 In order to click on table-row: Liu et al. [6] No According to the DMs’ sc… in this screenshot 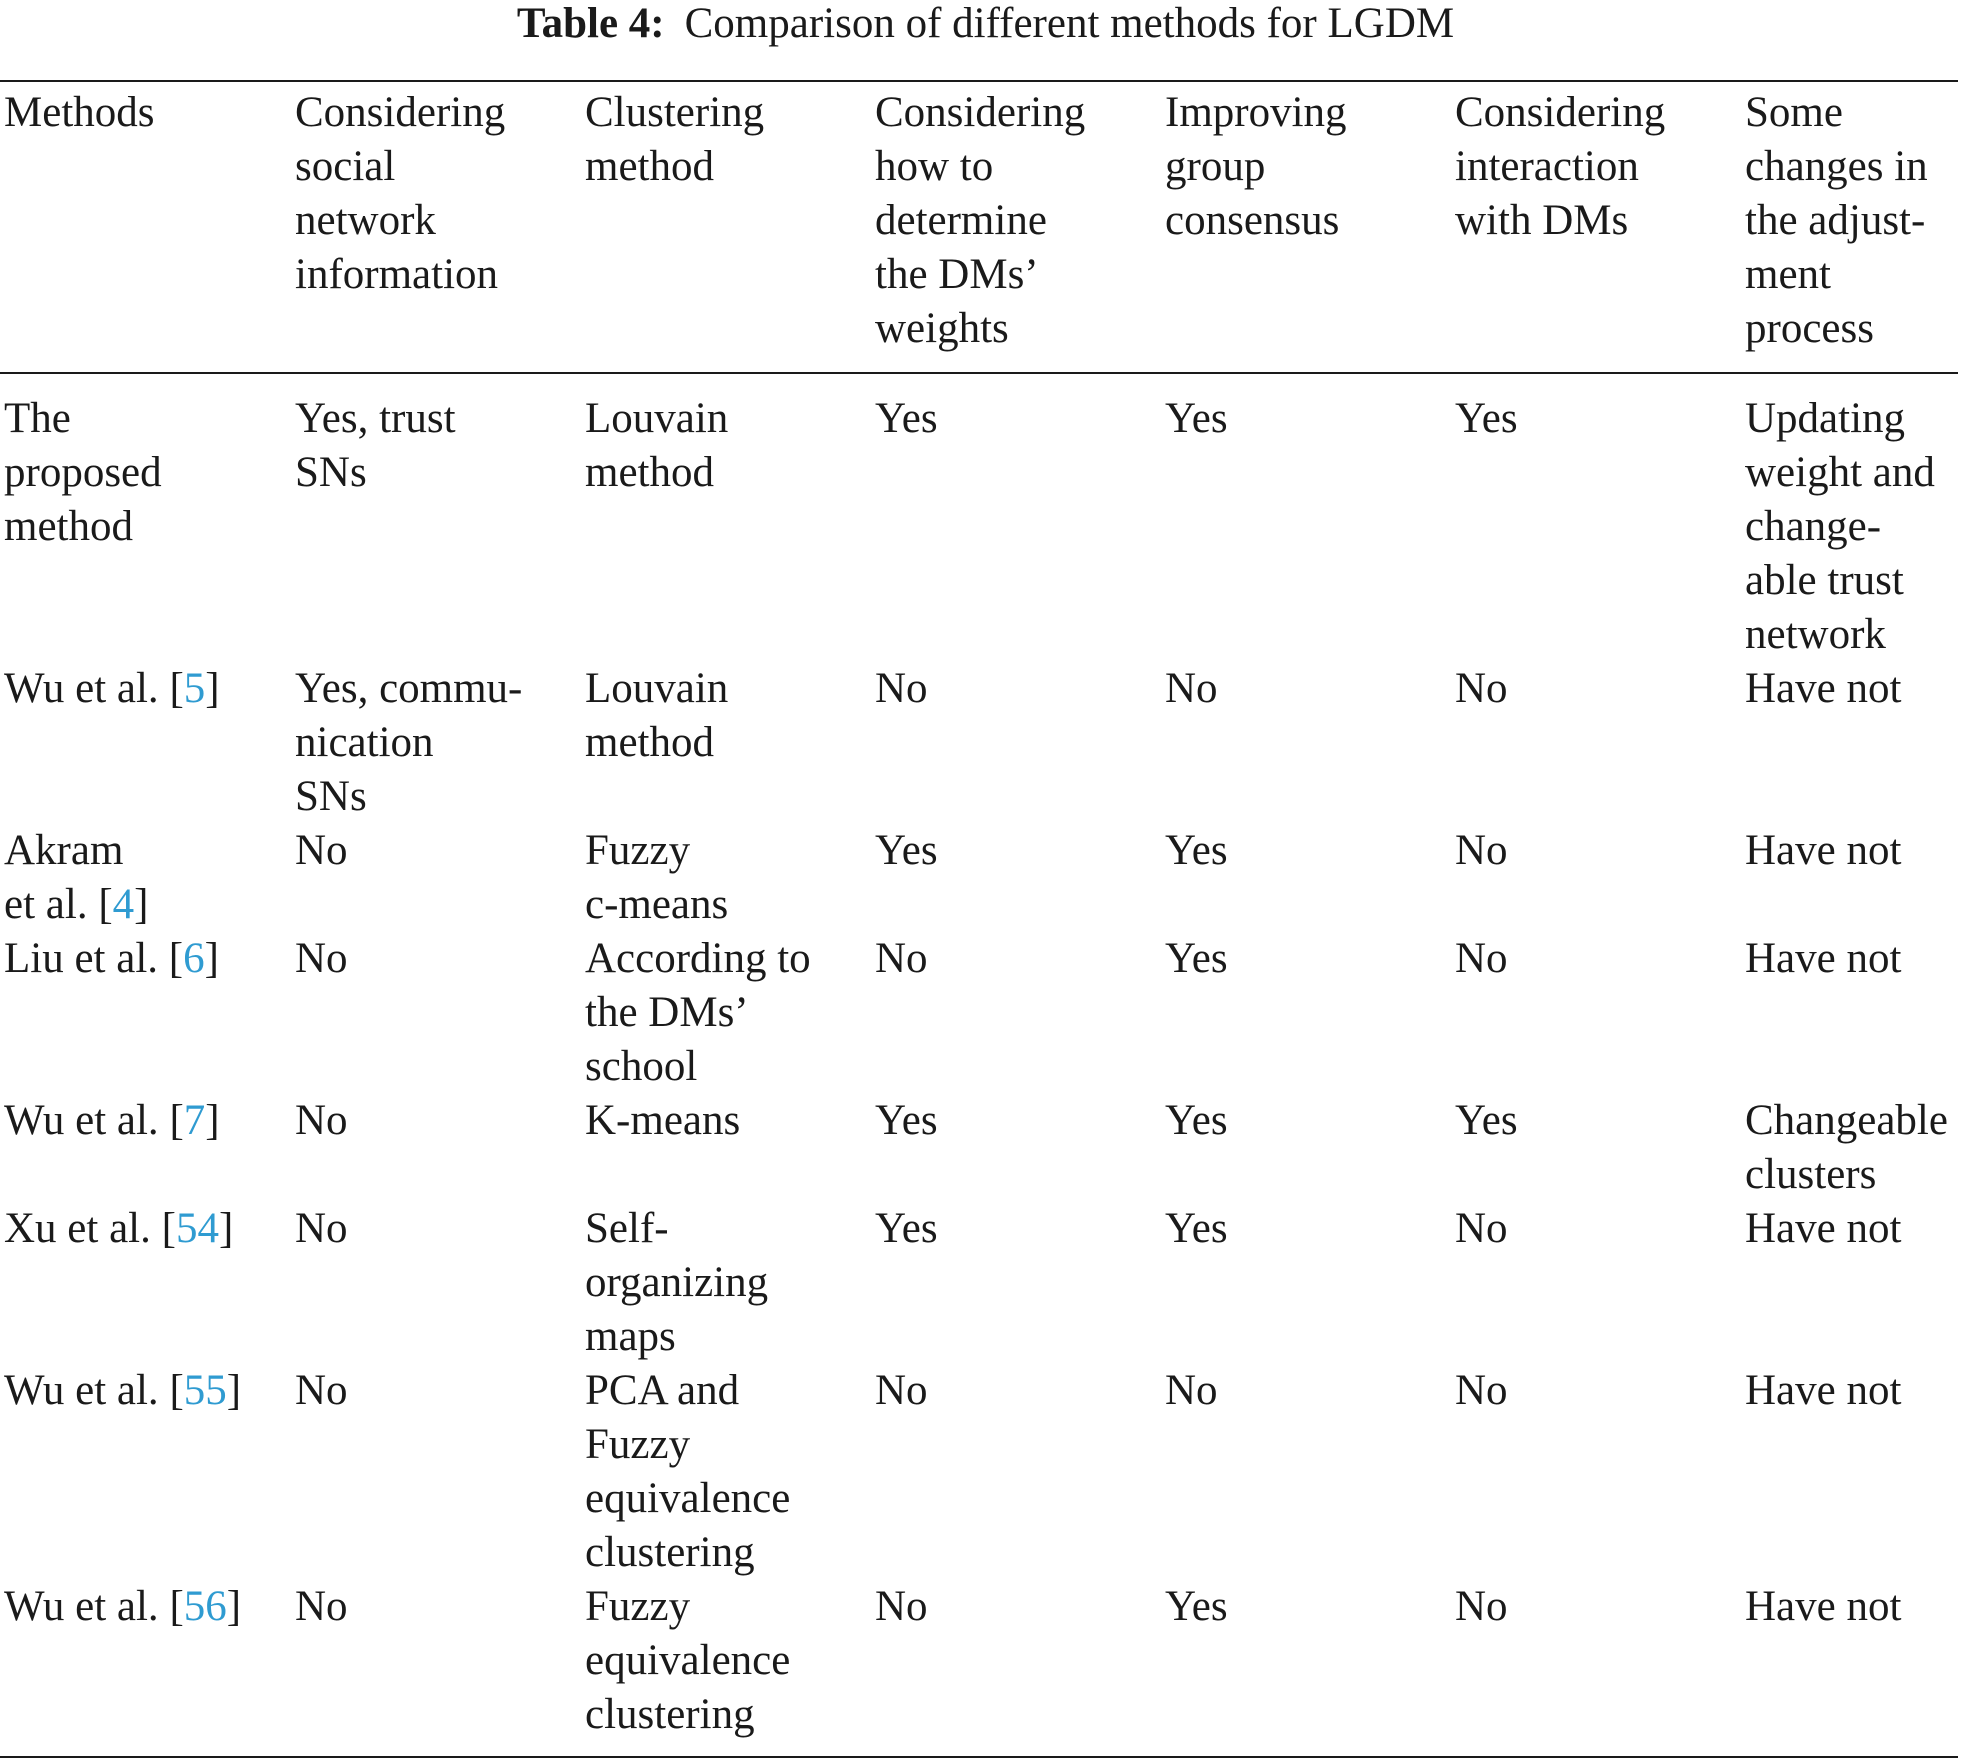, I will do `click(979, 1013)`.